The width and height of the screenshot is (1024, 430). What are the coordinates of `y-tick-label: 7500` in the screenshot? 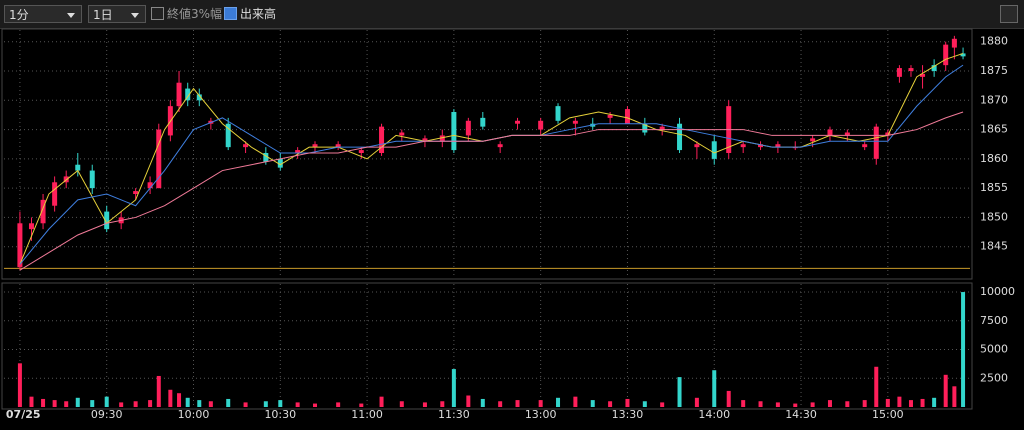 It's located at (994, 320).